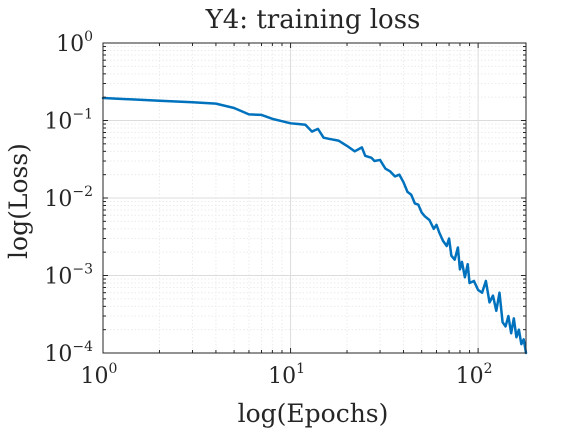 The image size is (581, 436). I want to click on x-tick-label: 100, so click(99, 375).